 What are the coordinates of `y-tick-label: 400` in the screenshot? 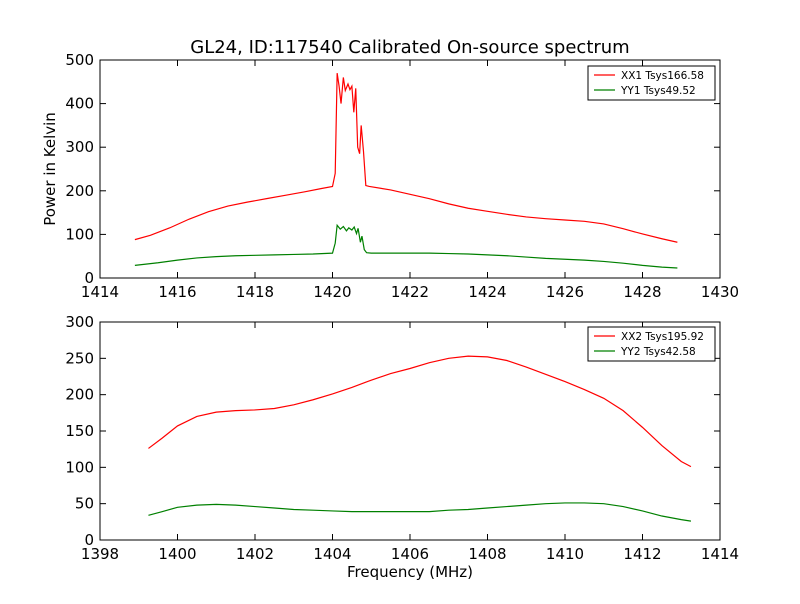 It's located at (79, 104).